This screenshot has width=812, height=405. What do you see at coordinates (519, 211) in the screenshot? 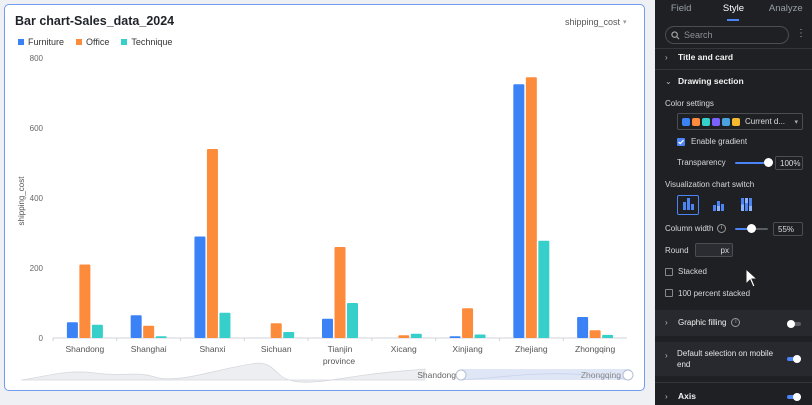
I see `bar-furniture-zhejiang` at bounding box center [519, 211].